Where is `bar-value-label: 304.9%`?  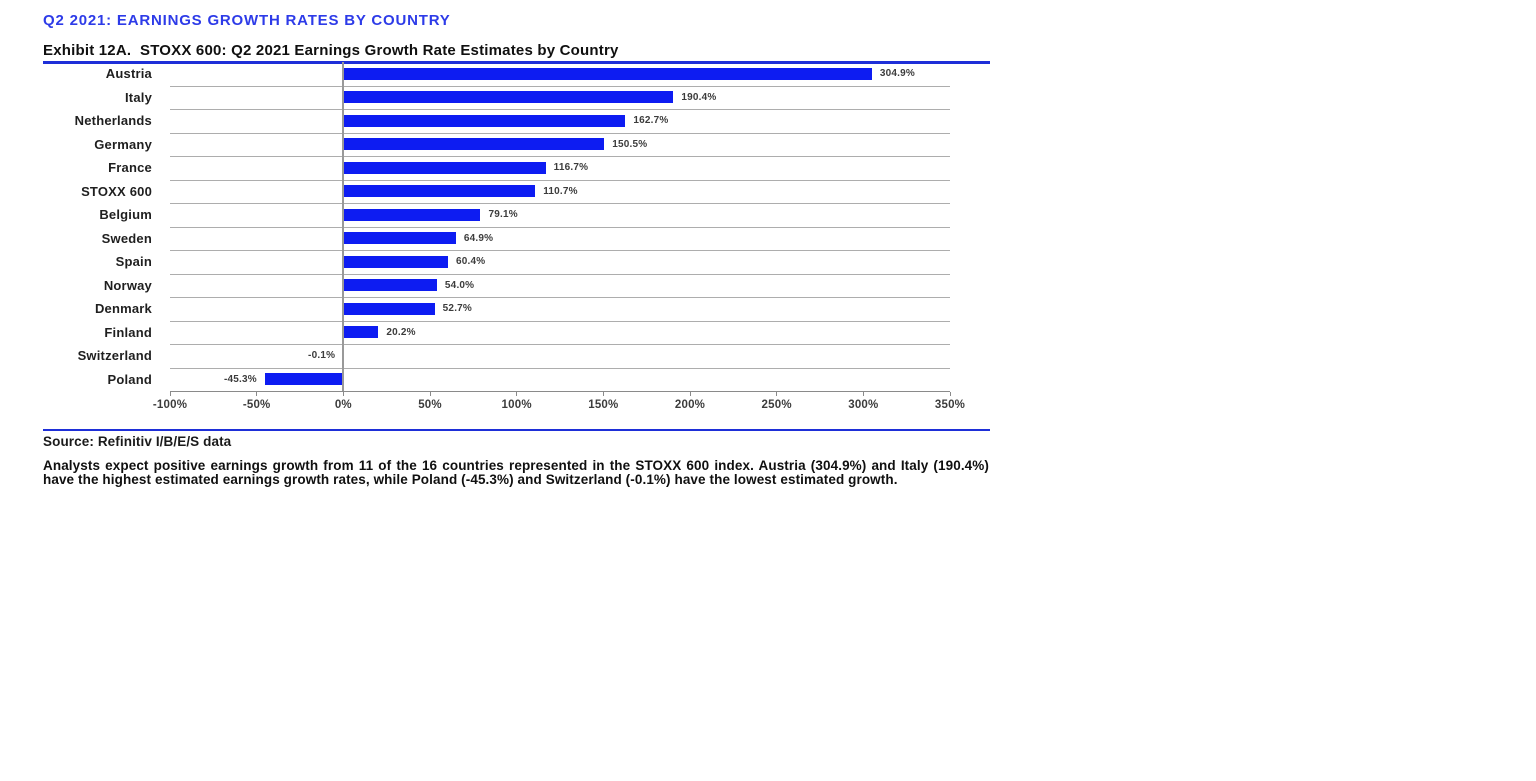
bar-value-label: 304.9% is located at coordinates (897, 73).